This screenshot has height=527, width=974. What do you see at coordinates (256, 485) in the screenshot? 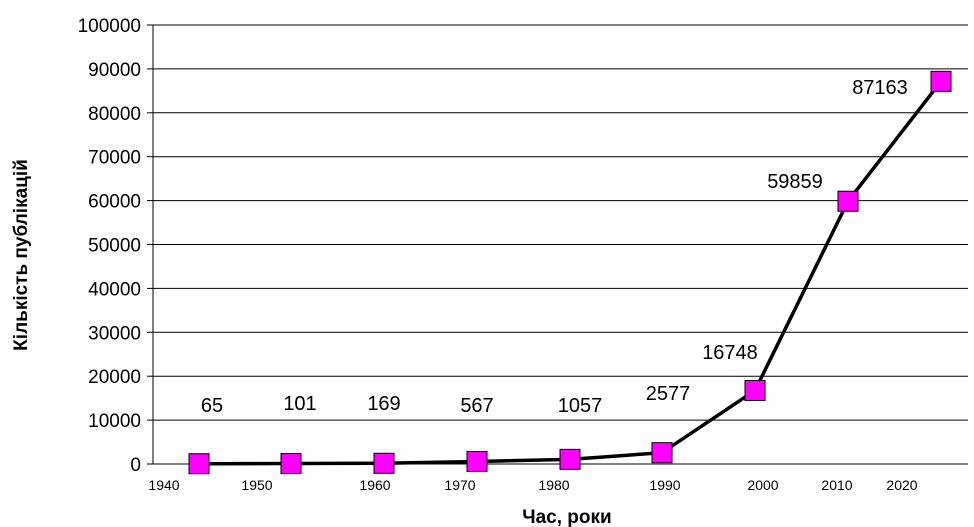
I see `x-tick-label: 1950` at bounding box center [256, 485].